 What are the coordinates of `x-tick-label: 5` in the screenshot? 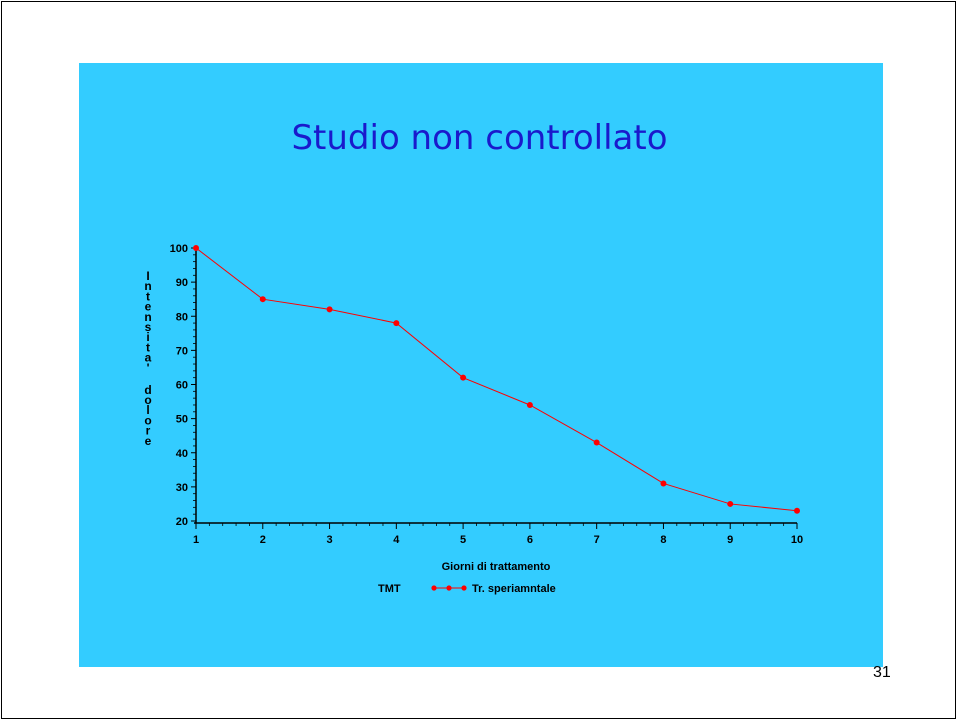 It's located at (463, 540).